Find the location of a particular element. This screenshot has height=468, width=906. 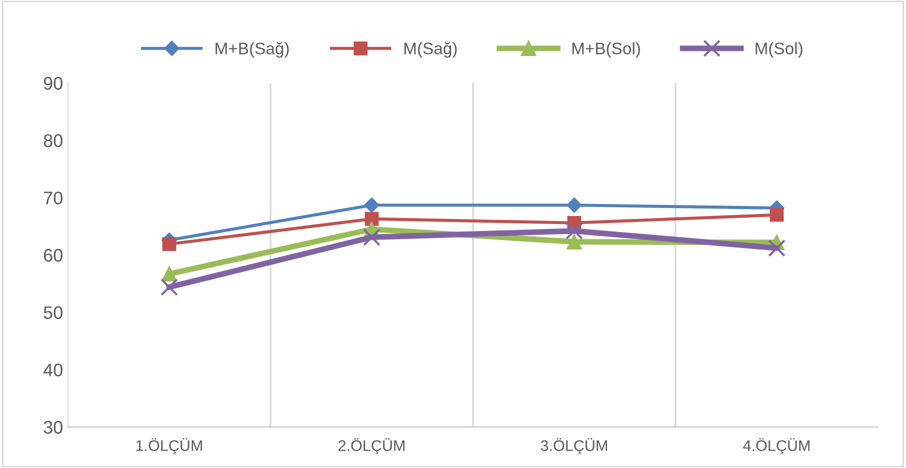

y-tick-label: 80 is located at coordinates (53, 141).